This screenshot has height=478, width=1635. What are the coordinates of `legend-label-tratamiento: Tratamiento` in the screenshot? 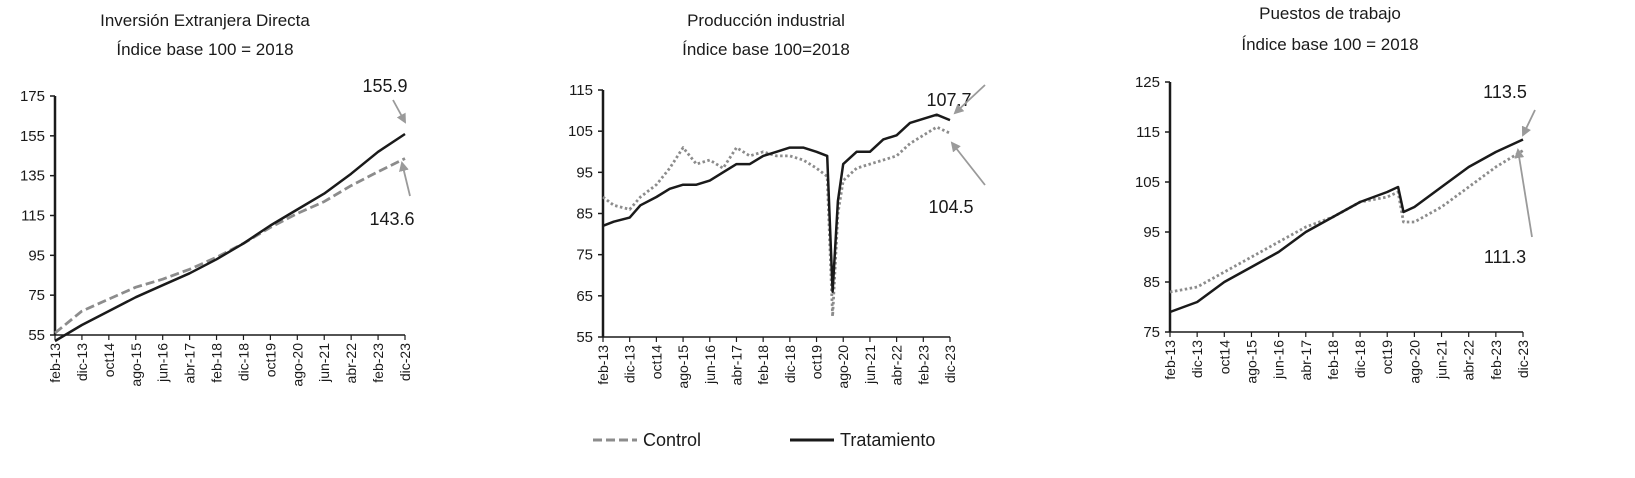 It's located at (887, 440).